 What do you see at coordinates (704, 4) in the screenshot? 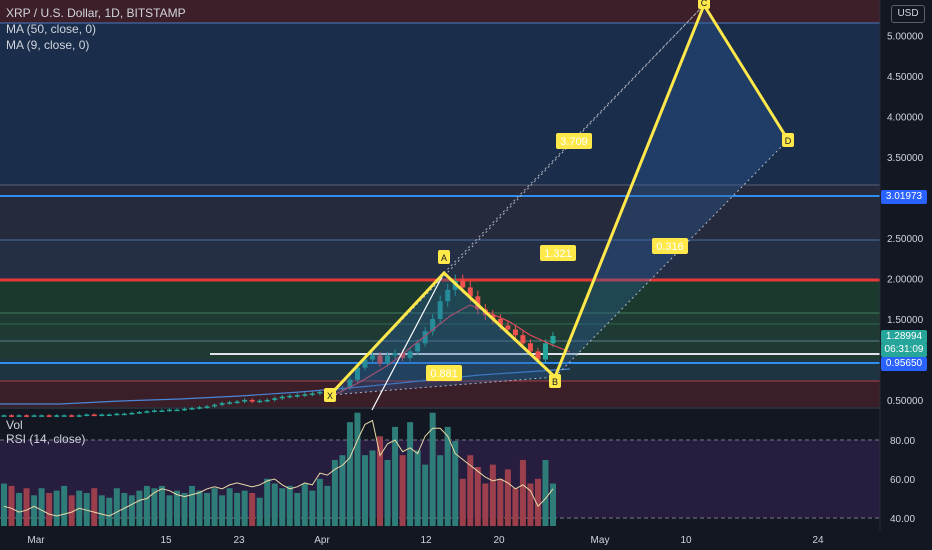
I see `pattern-point-label: C` at bounding box center [704, 4].